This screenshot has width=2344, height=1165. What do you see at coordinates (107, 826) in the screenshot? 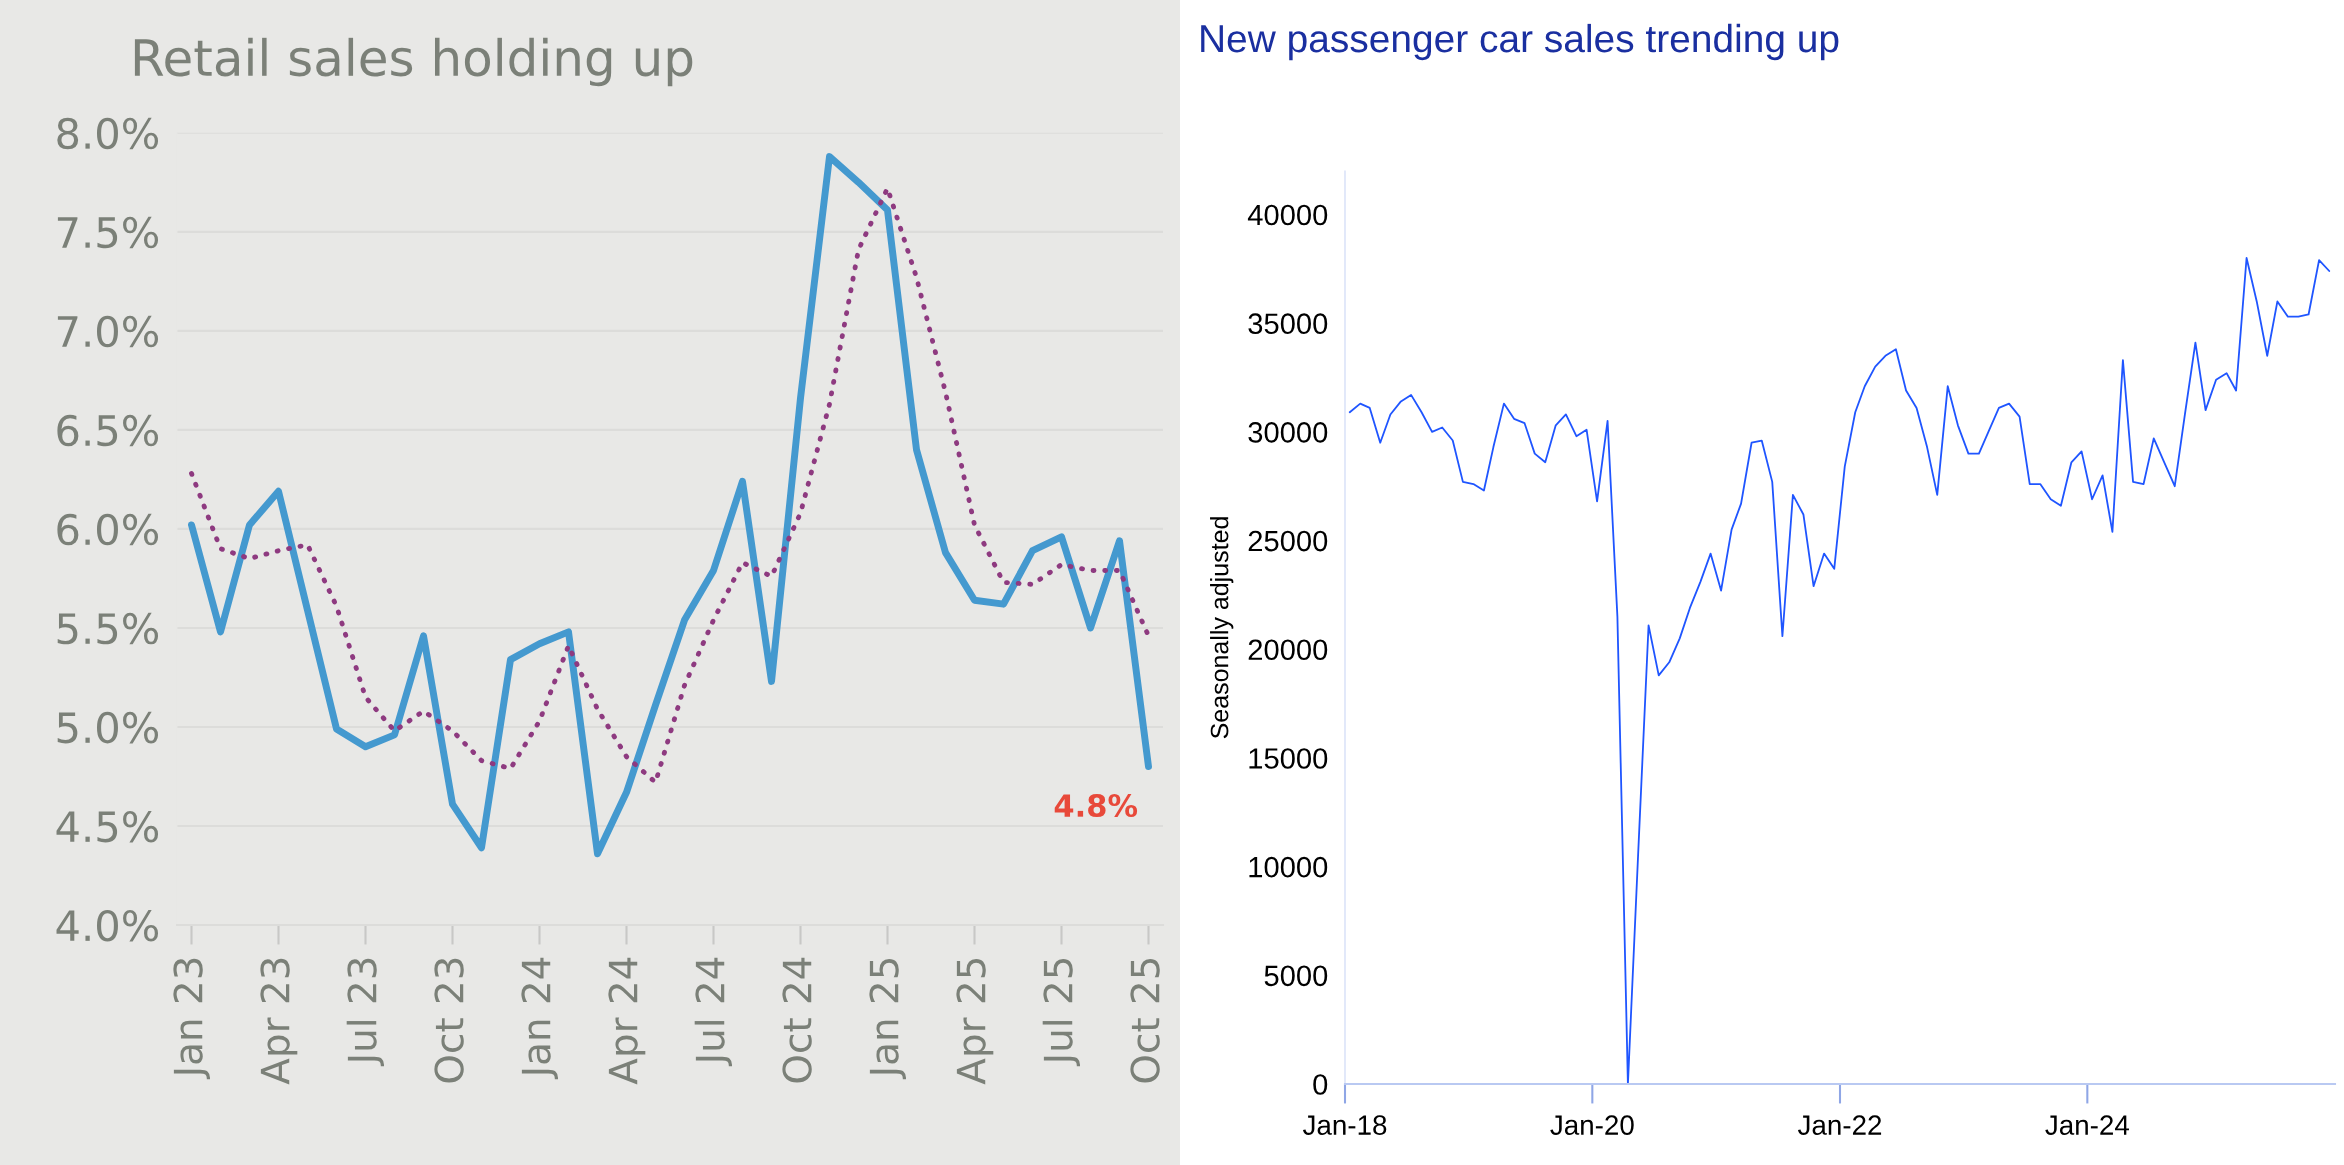
I see `y-tick-label: 4.5%` at bounding box center [107, 826].